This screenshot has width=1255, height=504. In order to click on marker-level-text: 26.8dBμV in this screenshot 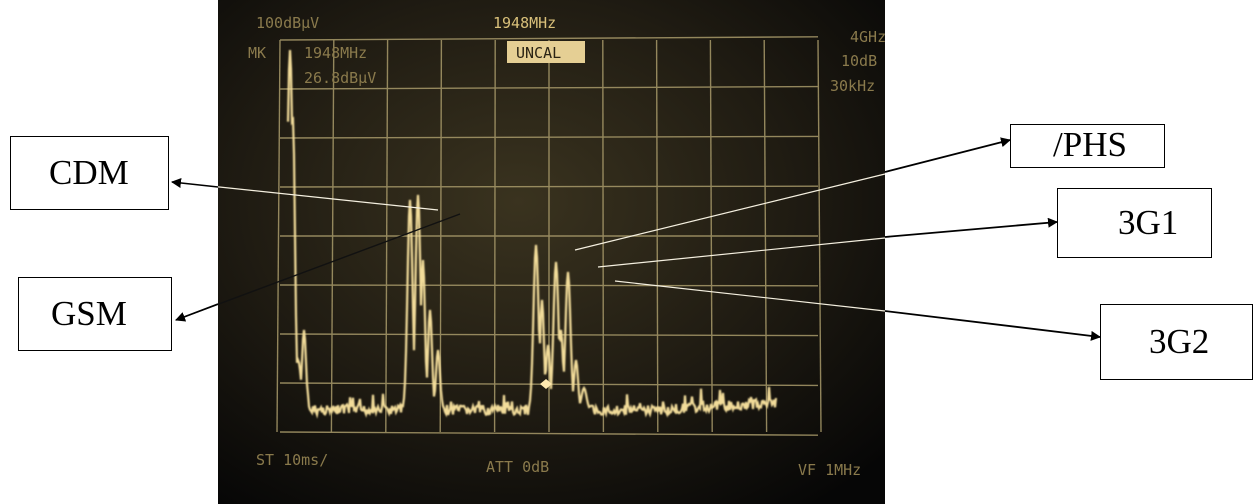, I will do `click(340, 78)`.